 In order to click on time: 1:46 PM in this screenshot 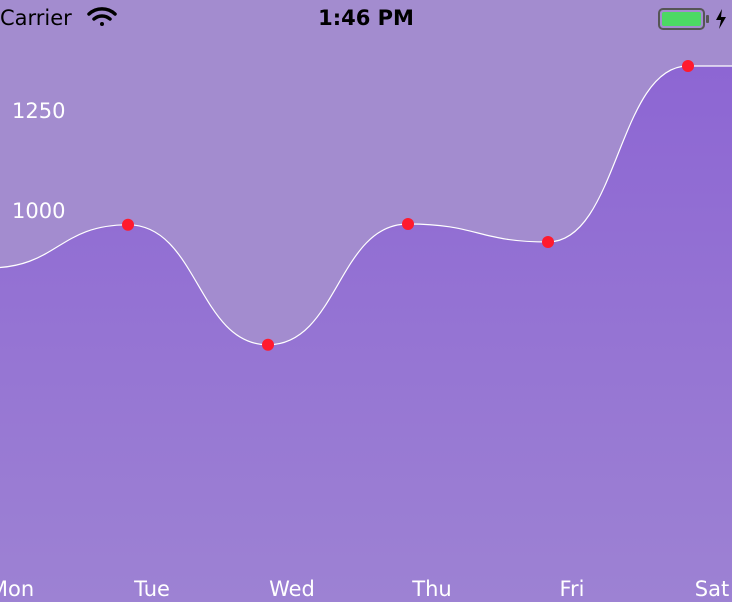, I will do `click(366, 18)`.